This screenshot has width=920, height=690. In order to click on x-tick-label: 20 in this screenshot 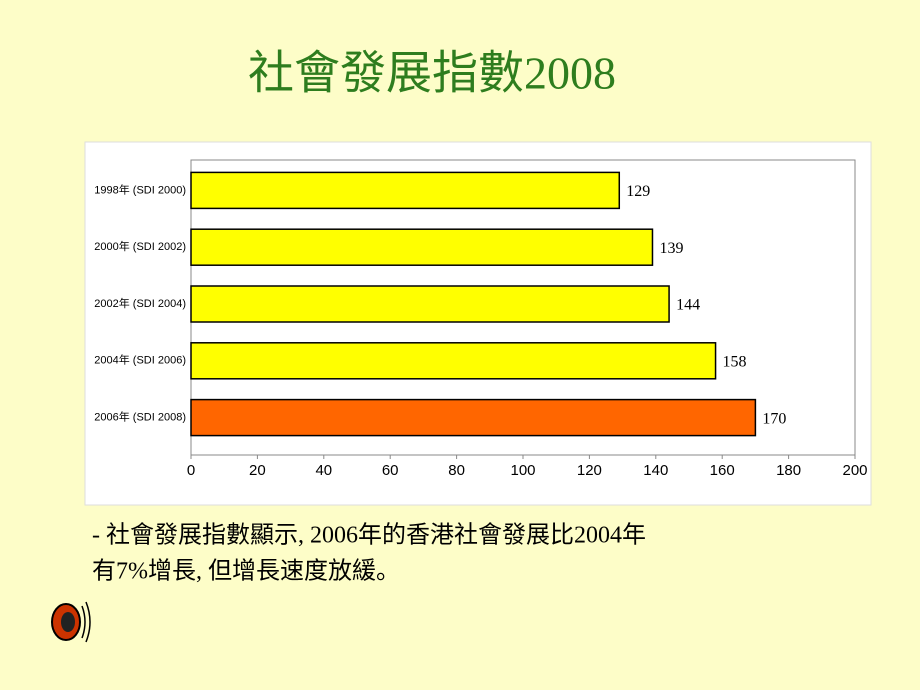, I will do `click(257, 470)`.